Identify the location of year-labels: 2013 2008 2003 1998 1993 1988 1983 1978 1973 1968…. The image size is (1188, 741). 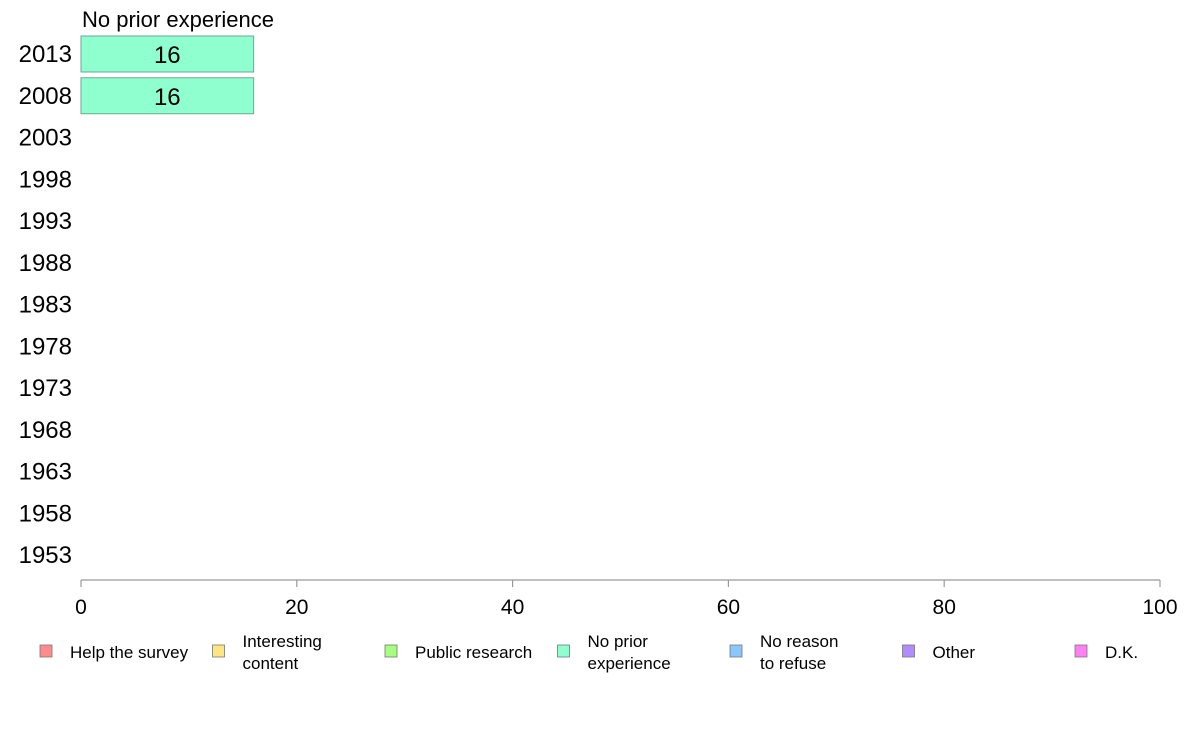
(45, 305).